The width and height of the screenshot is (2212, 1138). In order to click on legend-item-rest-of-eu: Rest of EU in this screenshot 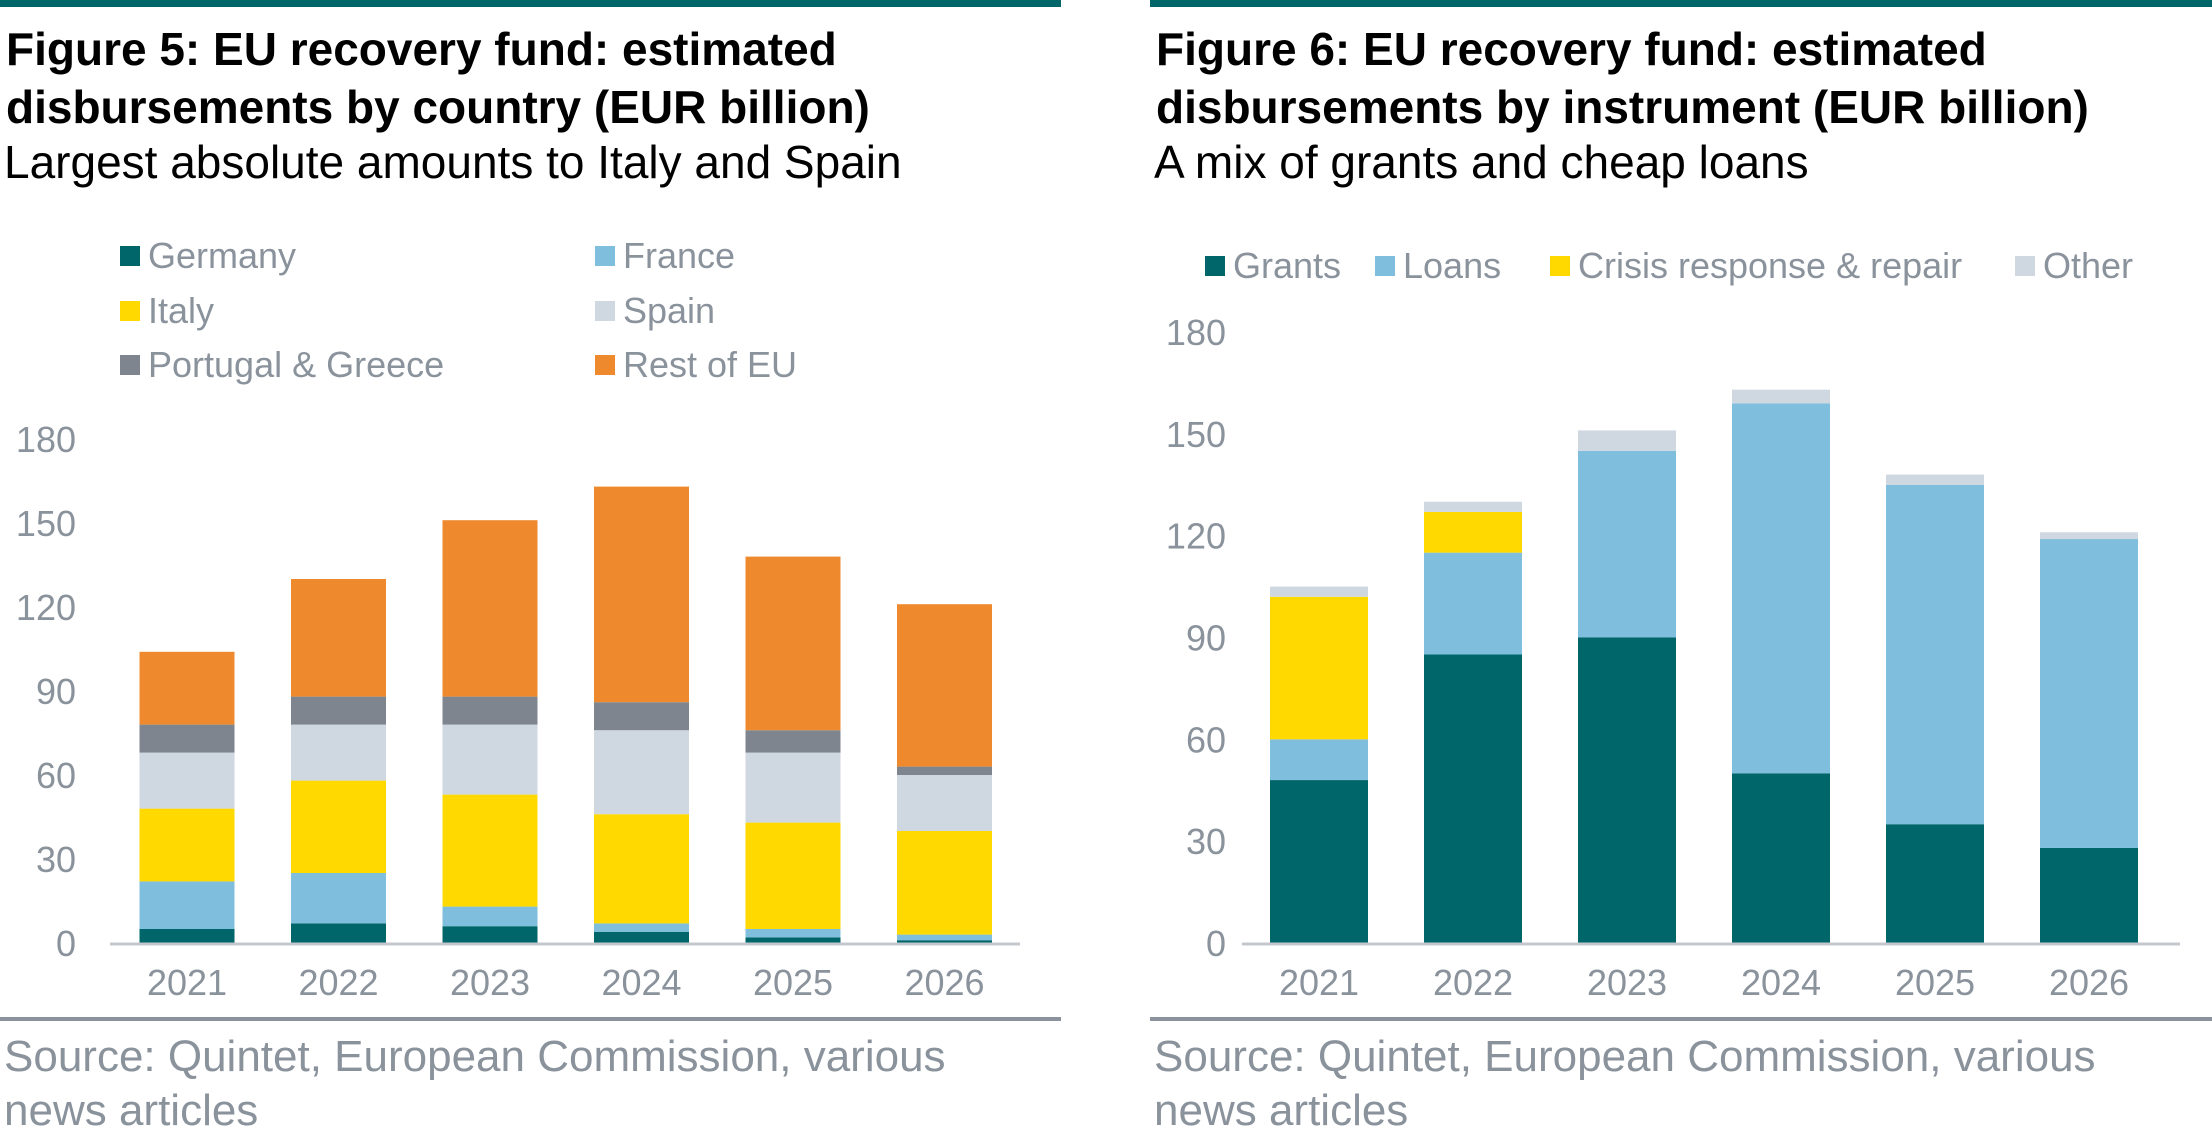, I will do `click(696, 365)`.